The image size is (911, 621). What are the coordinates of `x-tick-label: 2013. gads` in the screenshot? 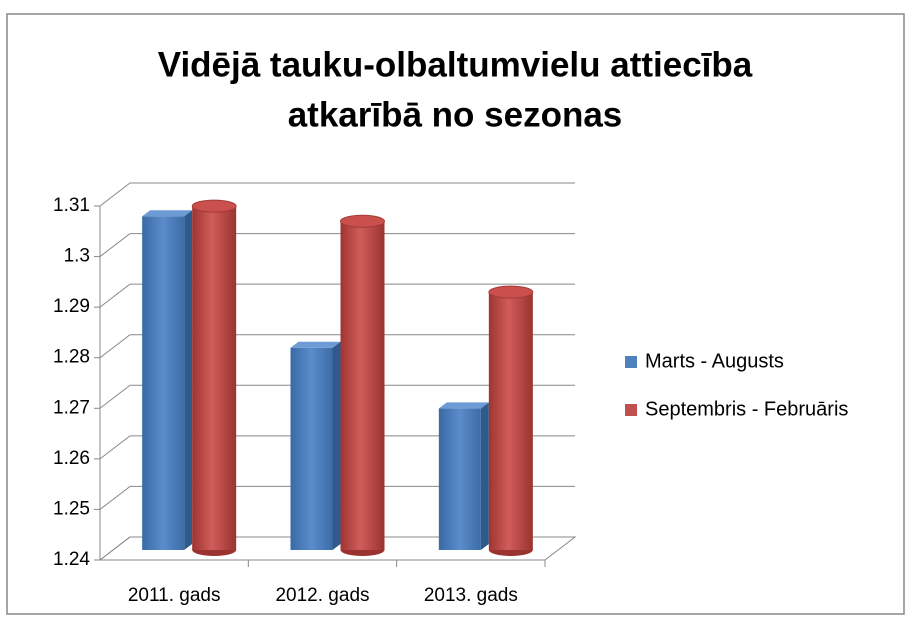 It's located at (471, 595).